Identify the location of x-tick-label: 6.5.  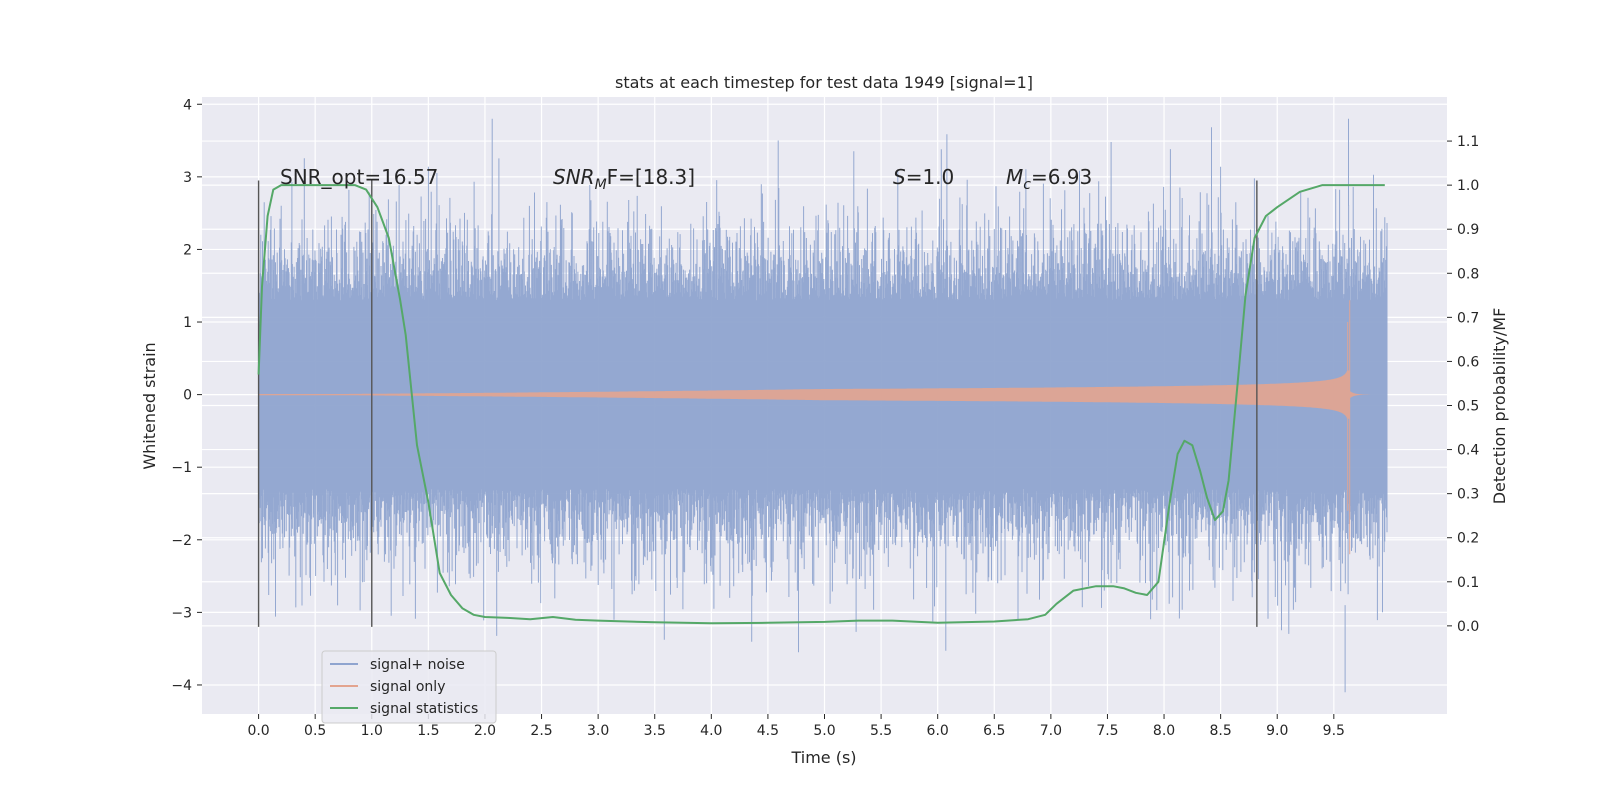
(994, 731).